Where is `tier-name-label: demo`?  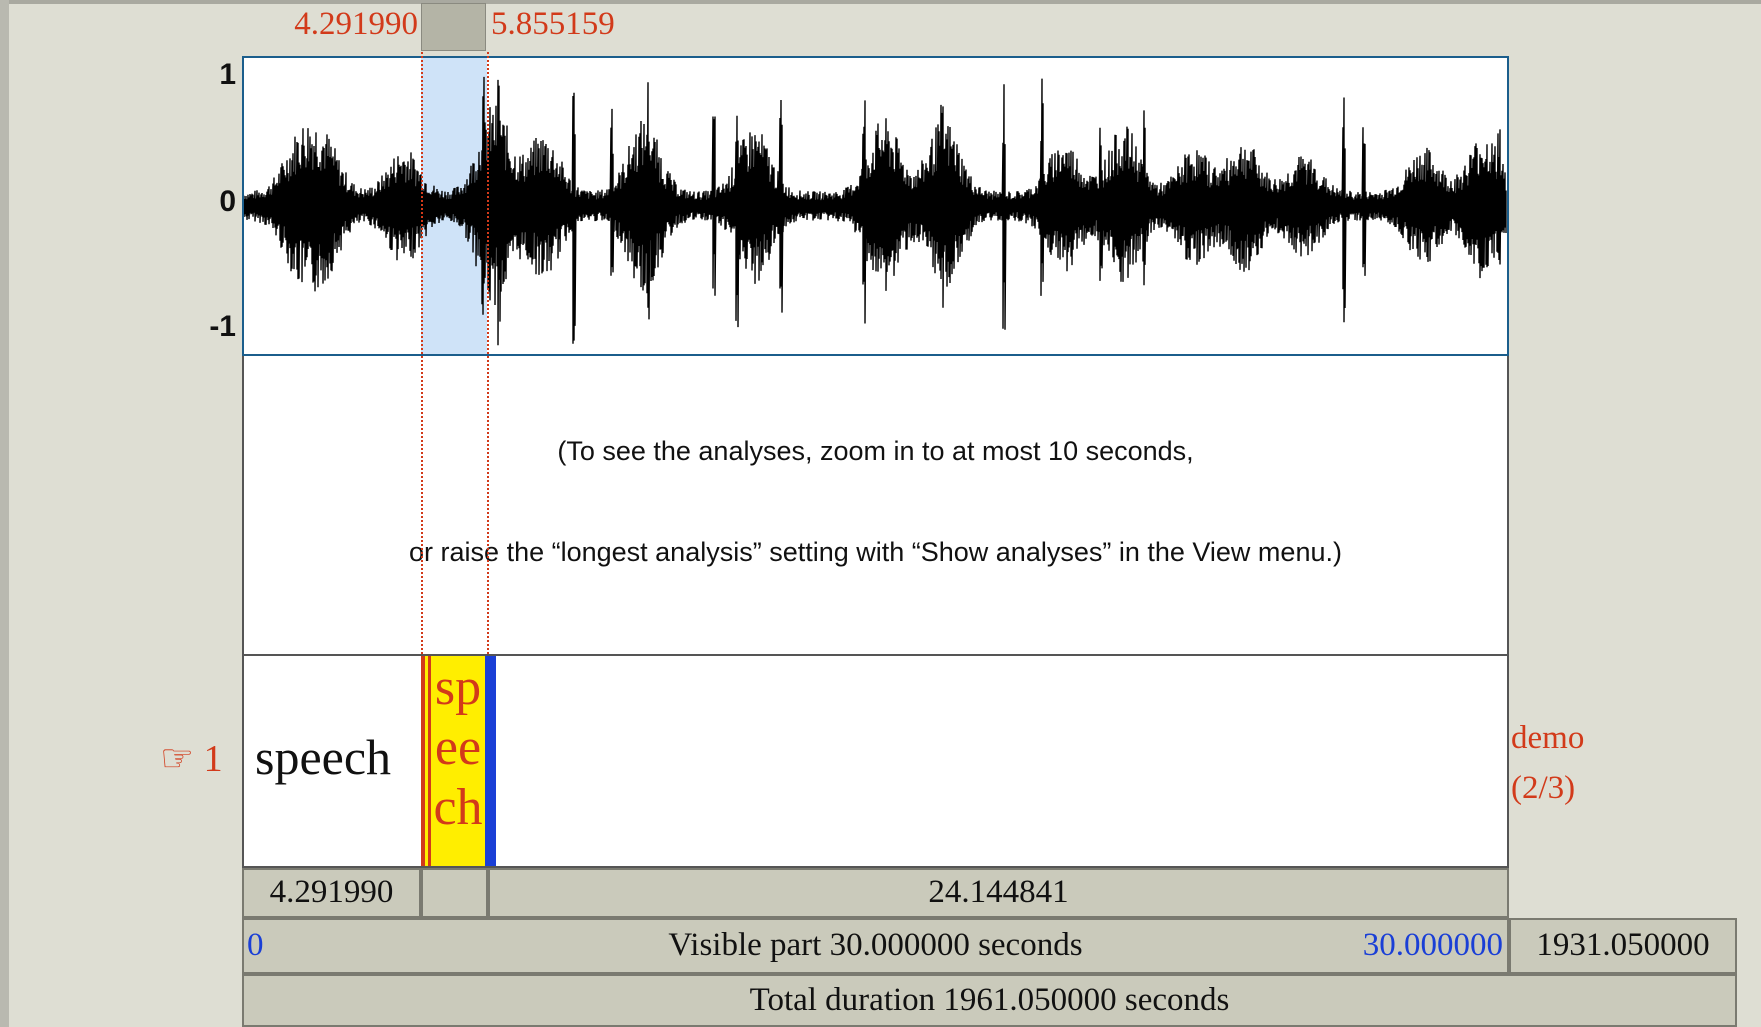 tier-name-label: demo is located at coordinates (1548, 738).